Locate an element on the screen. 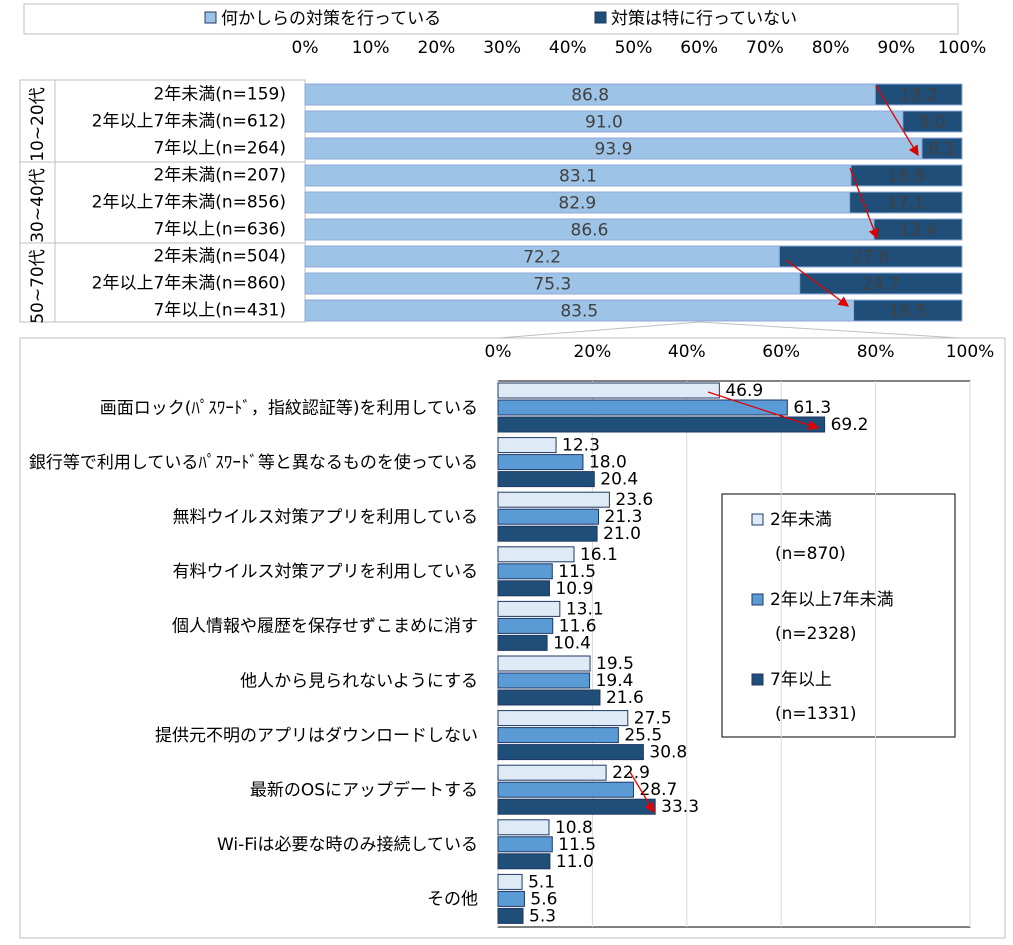 This screenshot has width=1013, height=945. value-label: 33.3 is located at coordinates (680, 807).